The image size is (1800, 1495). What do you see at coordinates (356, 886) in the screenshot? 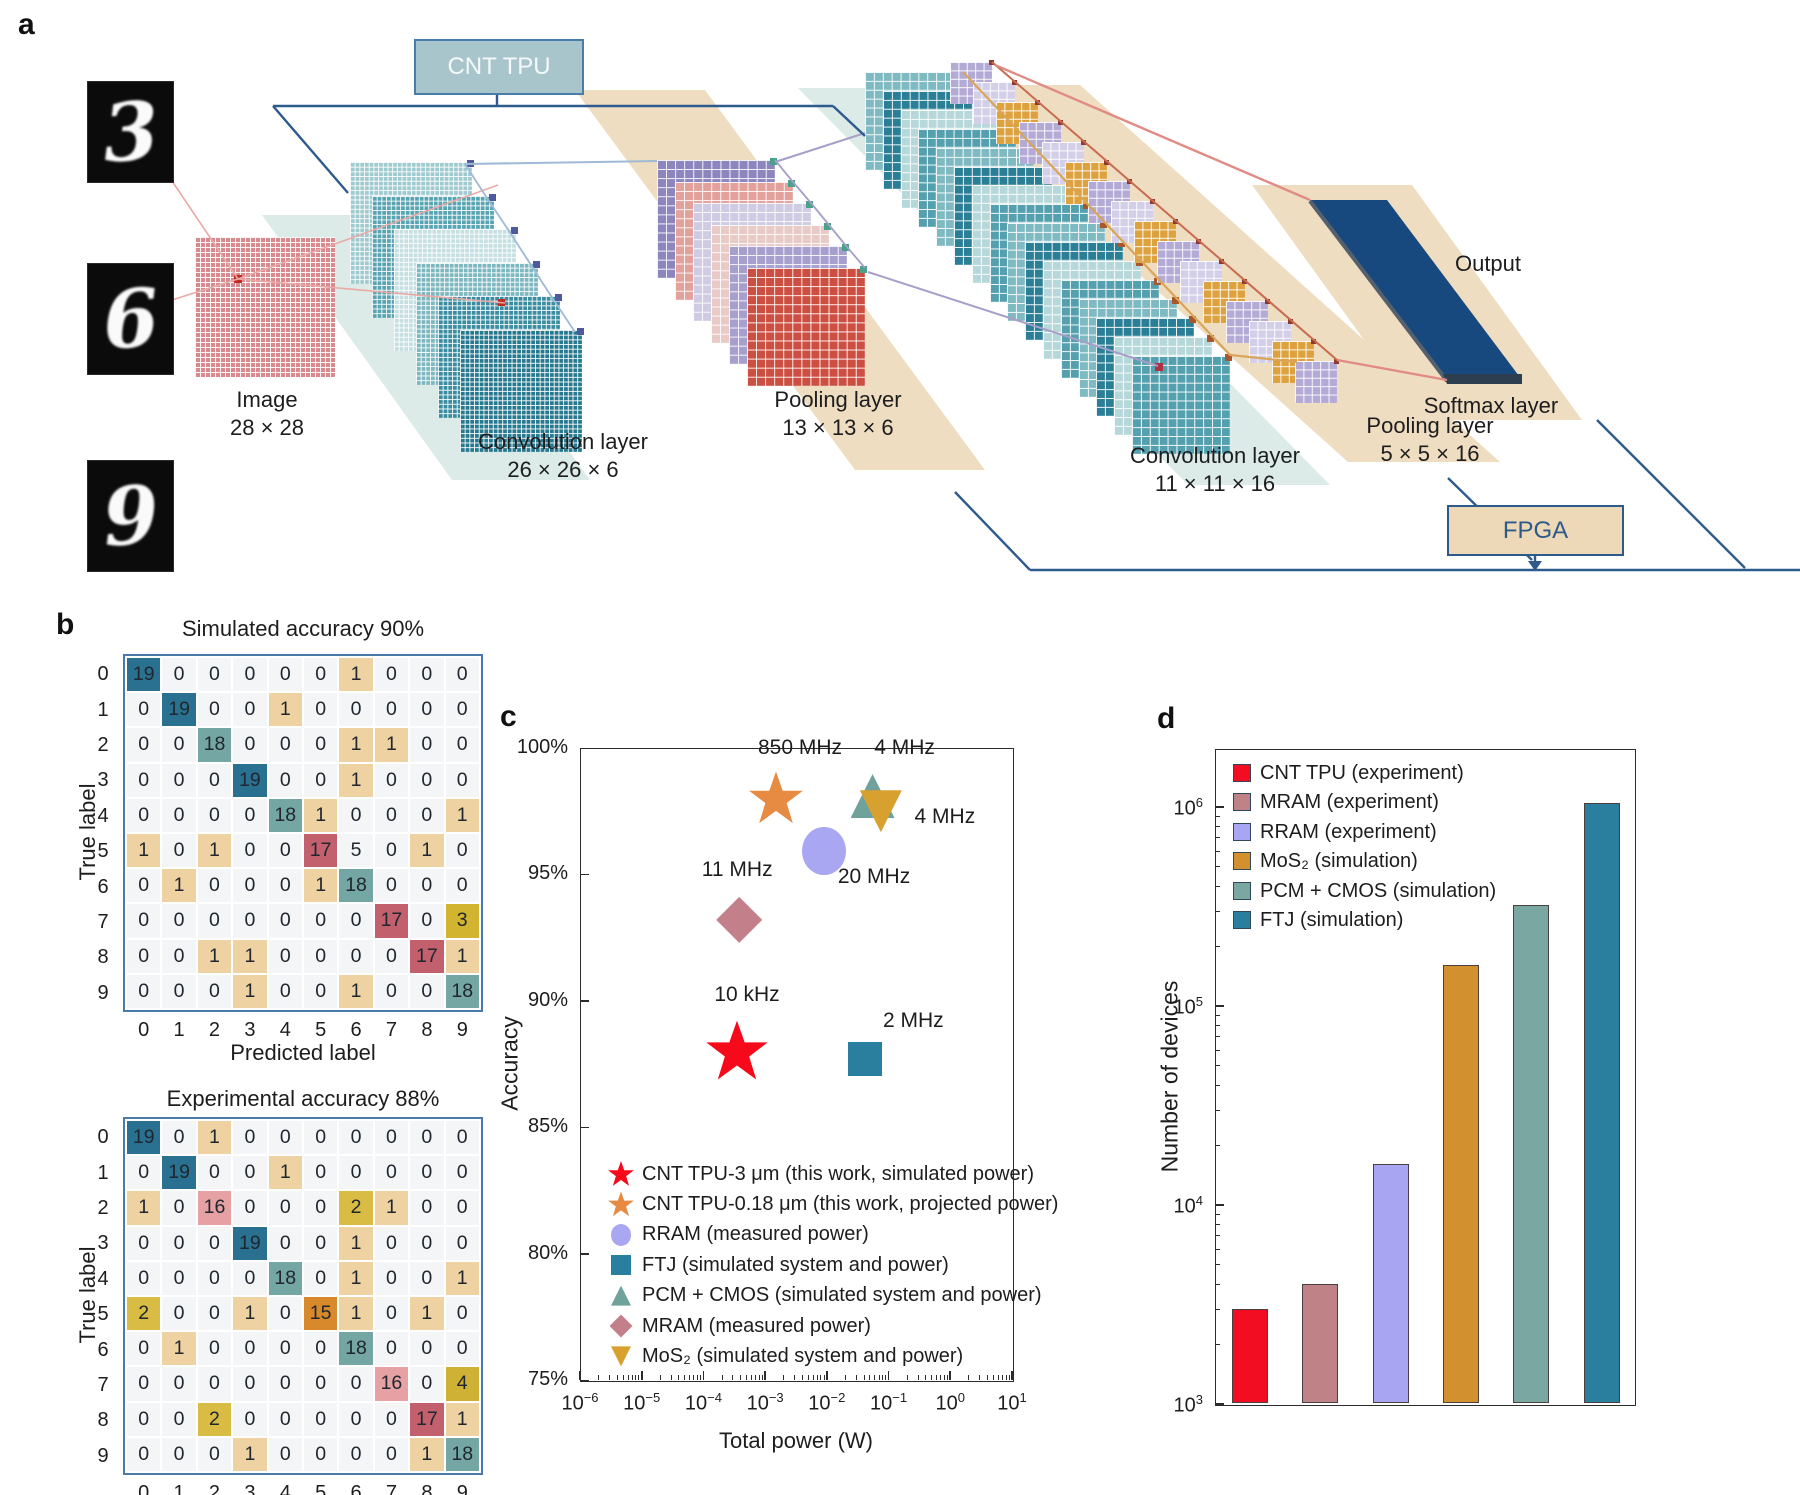
I see `matrix-cell-r6c6: 18` at bounding box center [356, 886].